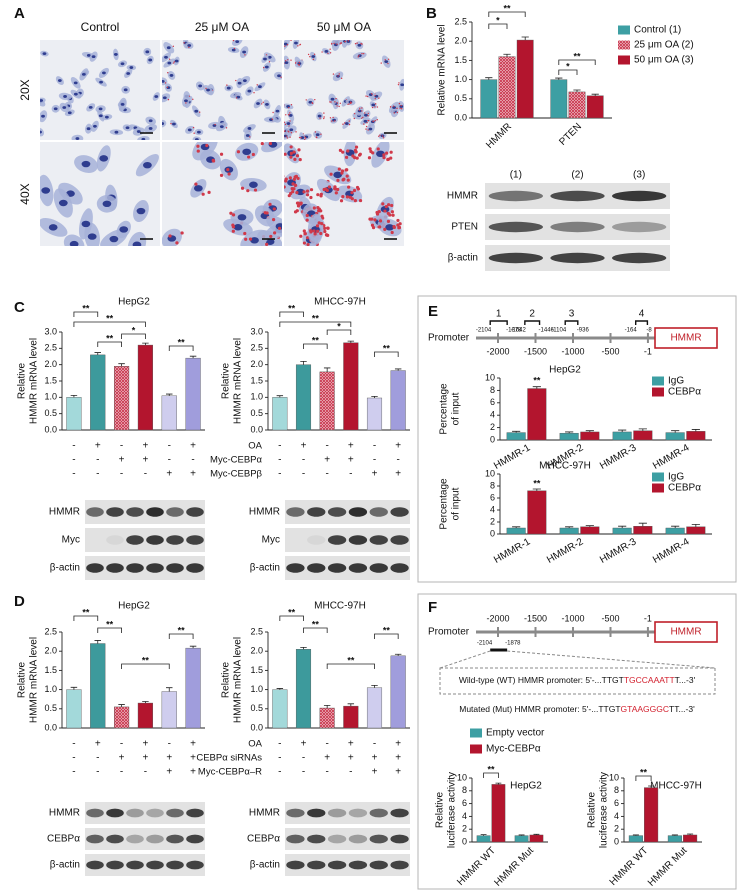  What do you see at coordinates (499, 136) in the screenshot?
I see `x-tick-label: HMMR` at bounding box center [499, 136].